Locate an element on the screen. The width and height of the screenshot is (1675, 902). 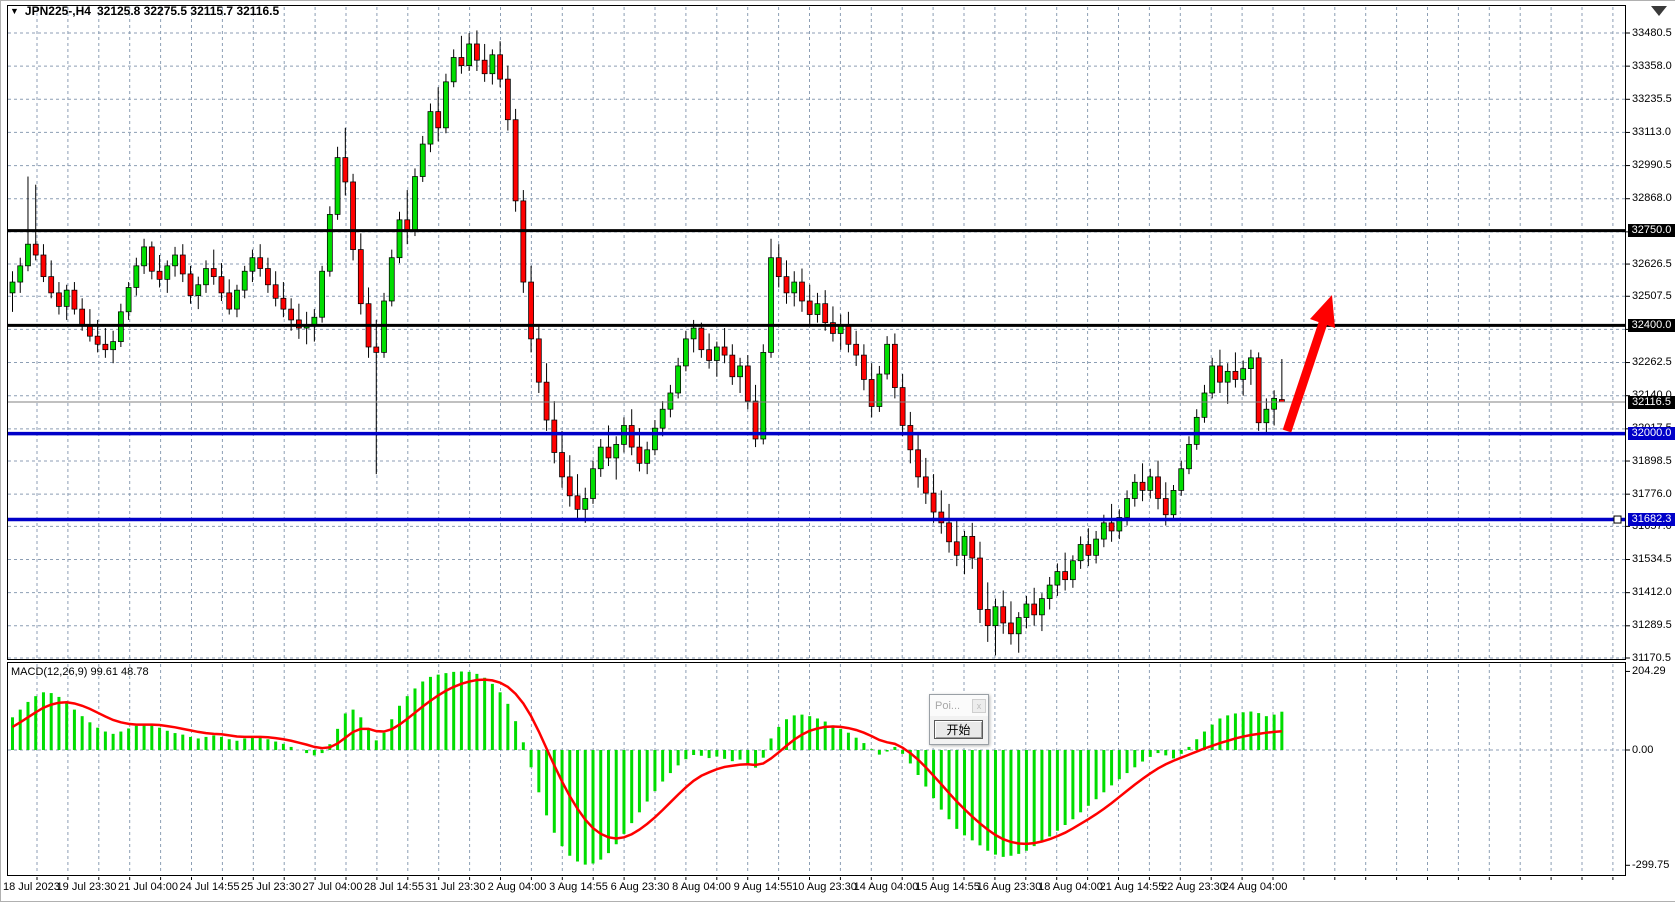
symbol-dropdown-icon: ▼ is located at coordinates (14, 11).